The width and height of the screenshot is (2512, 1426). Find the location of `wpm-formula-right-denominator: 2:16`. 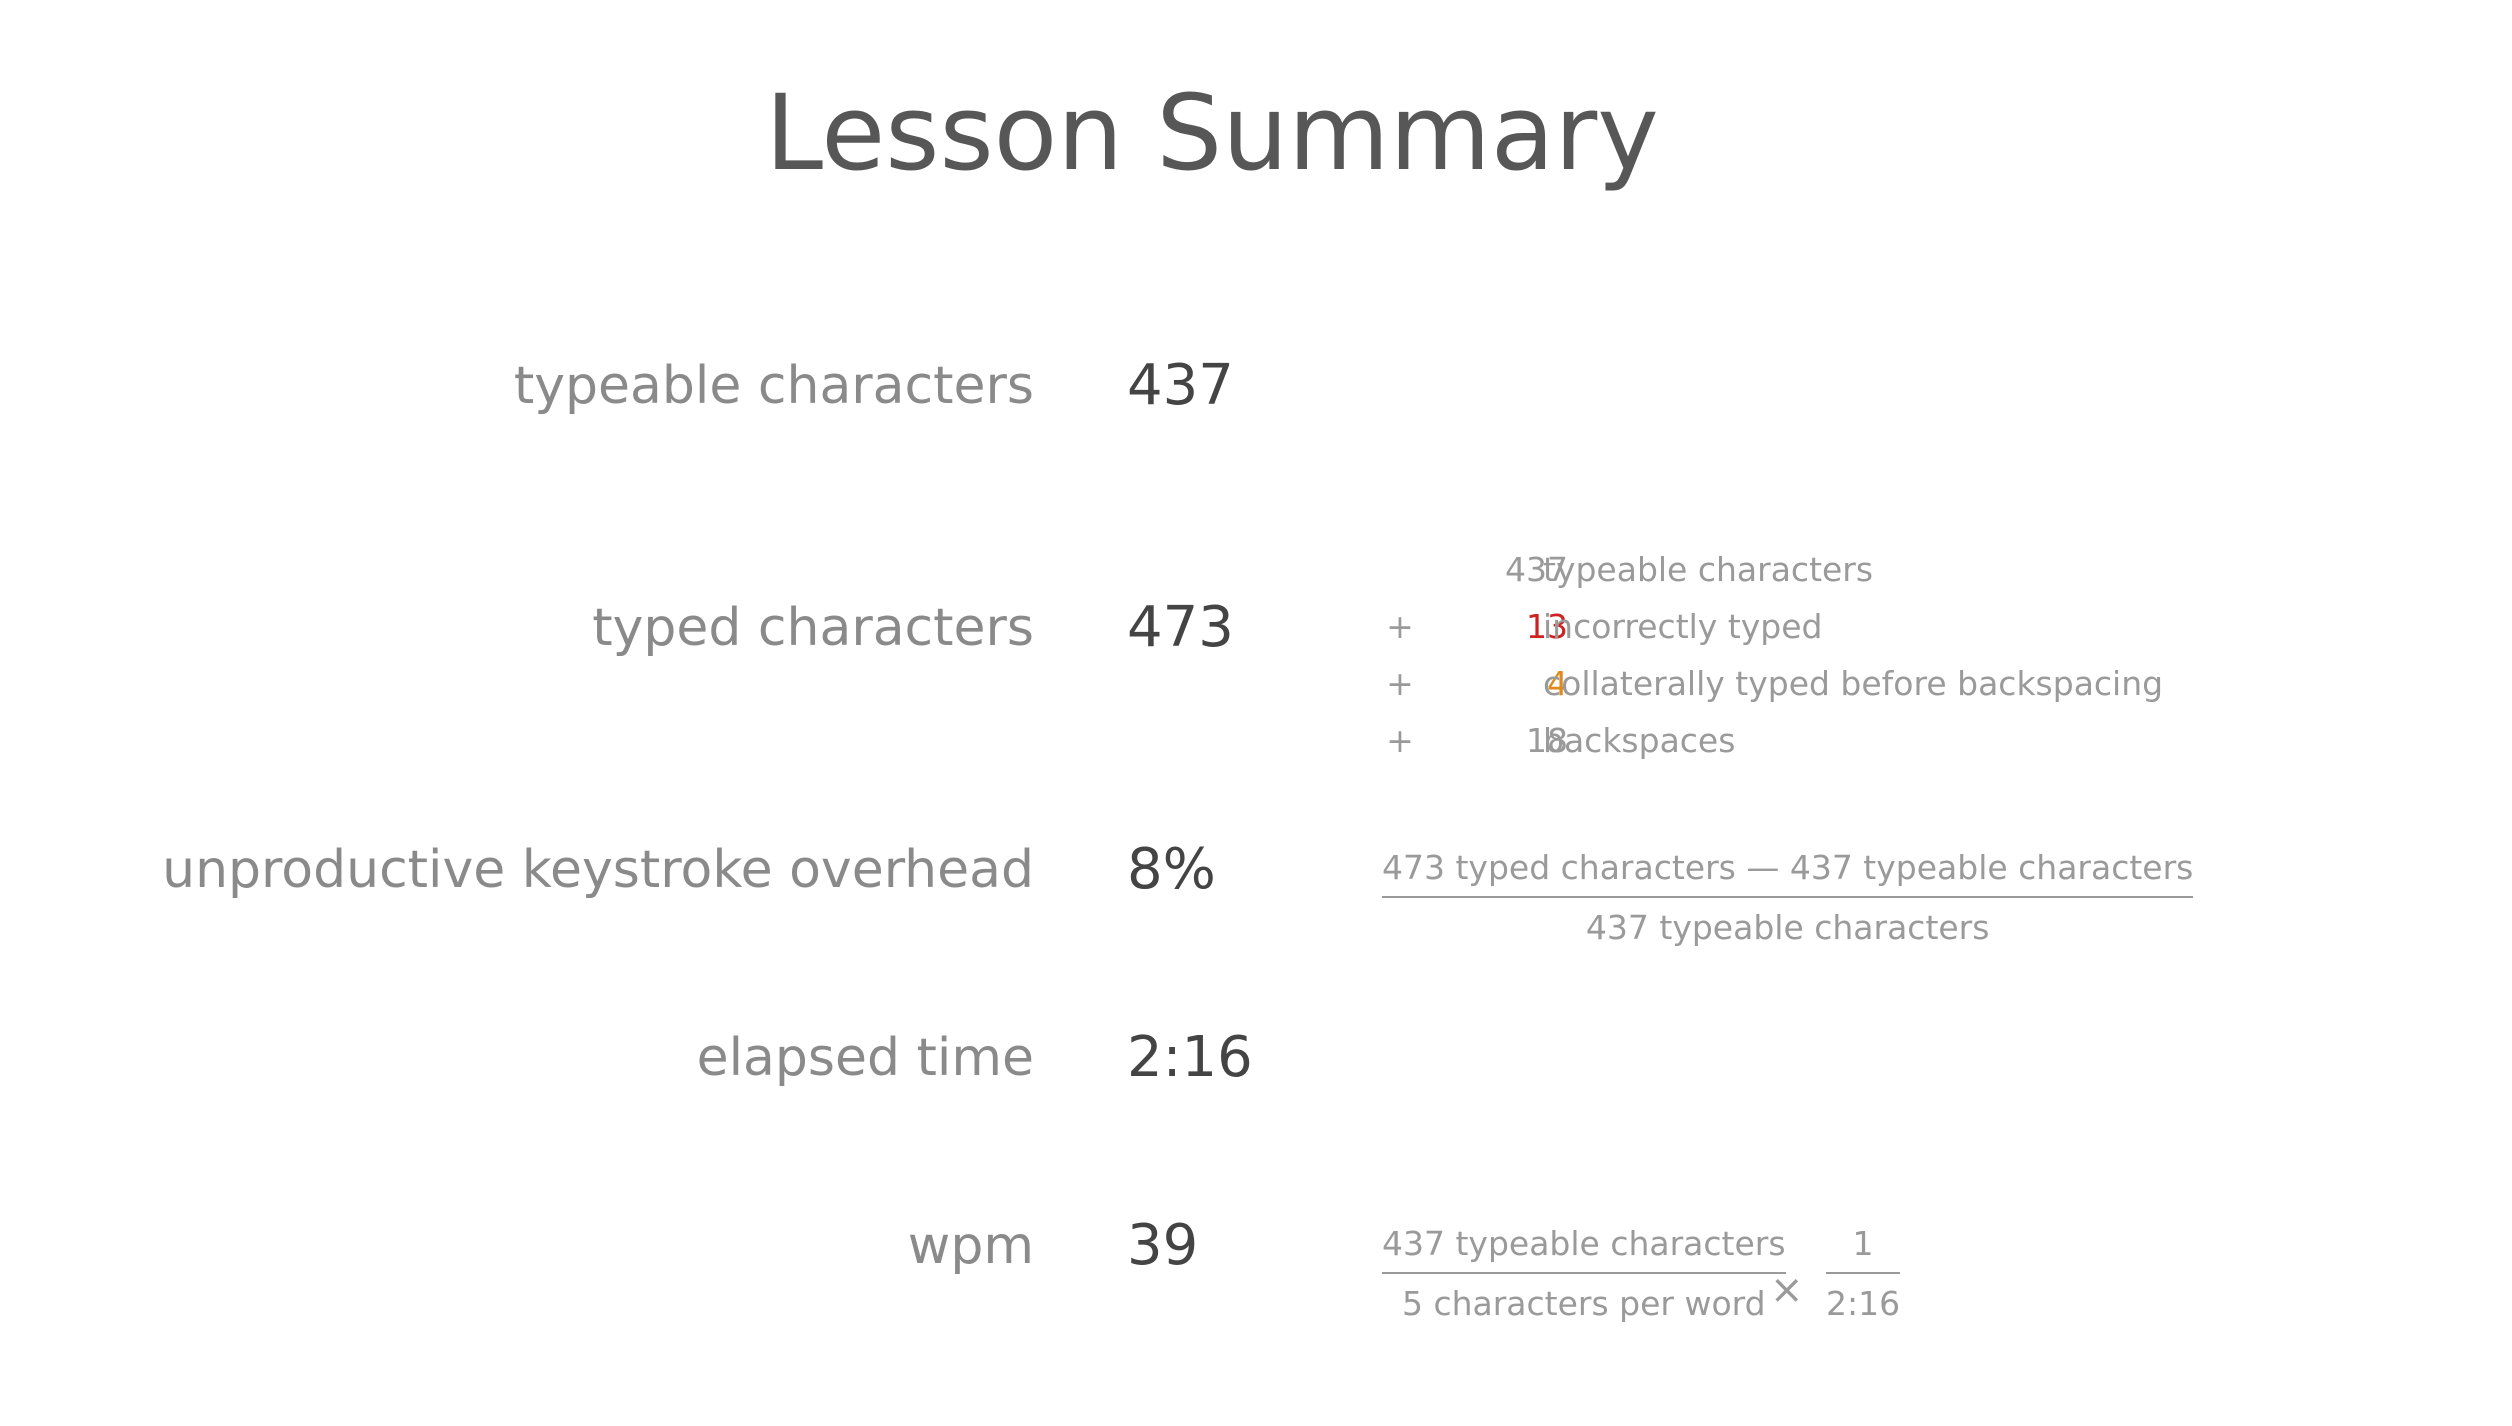

wpm-formula-right-denominator: 2:16 is located at coordinates (1863, 1303).